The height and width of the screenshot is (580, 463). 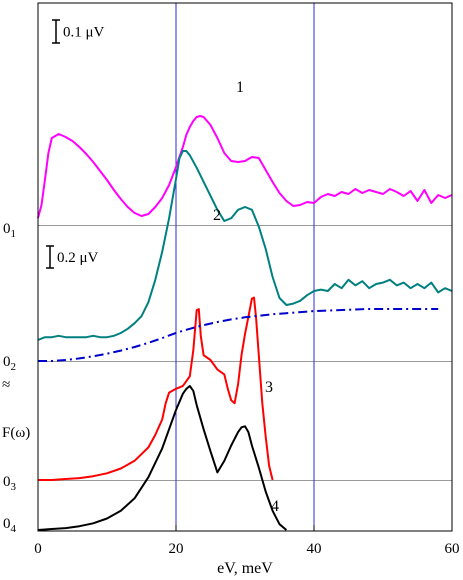 I want to click on x-tick-label-40: 40, so click(x=314, y=549).